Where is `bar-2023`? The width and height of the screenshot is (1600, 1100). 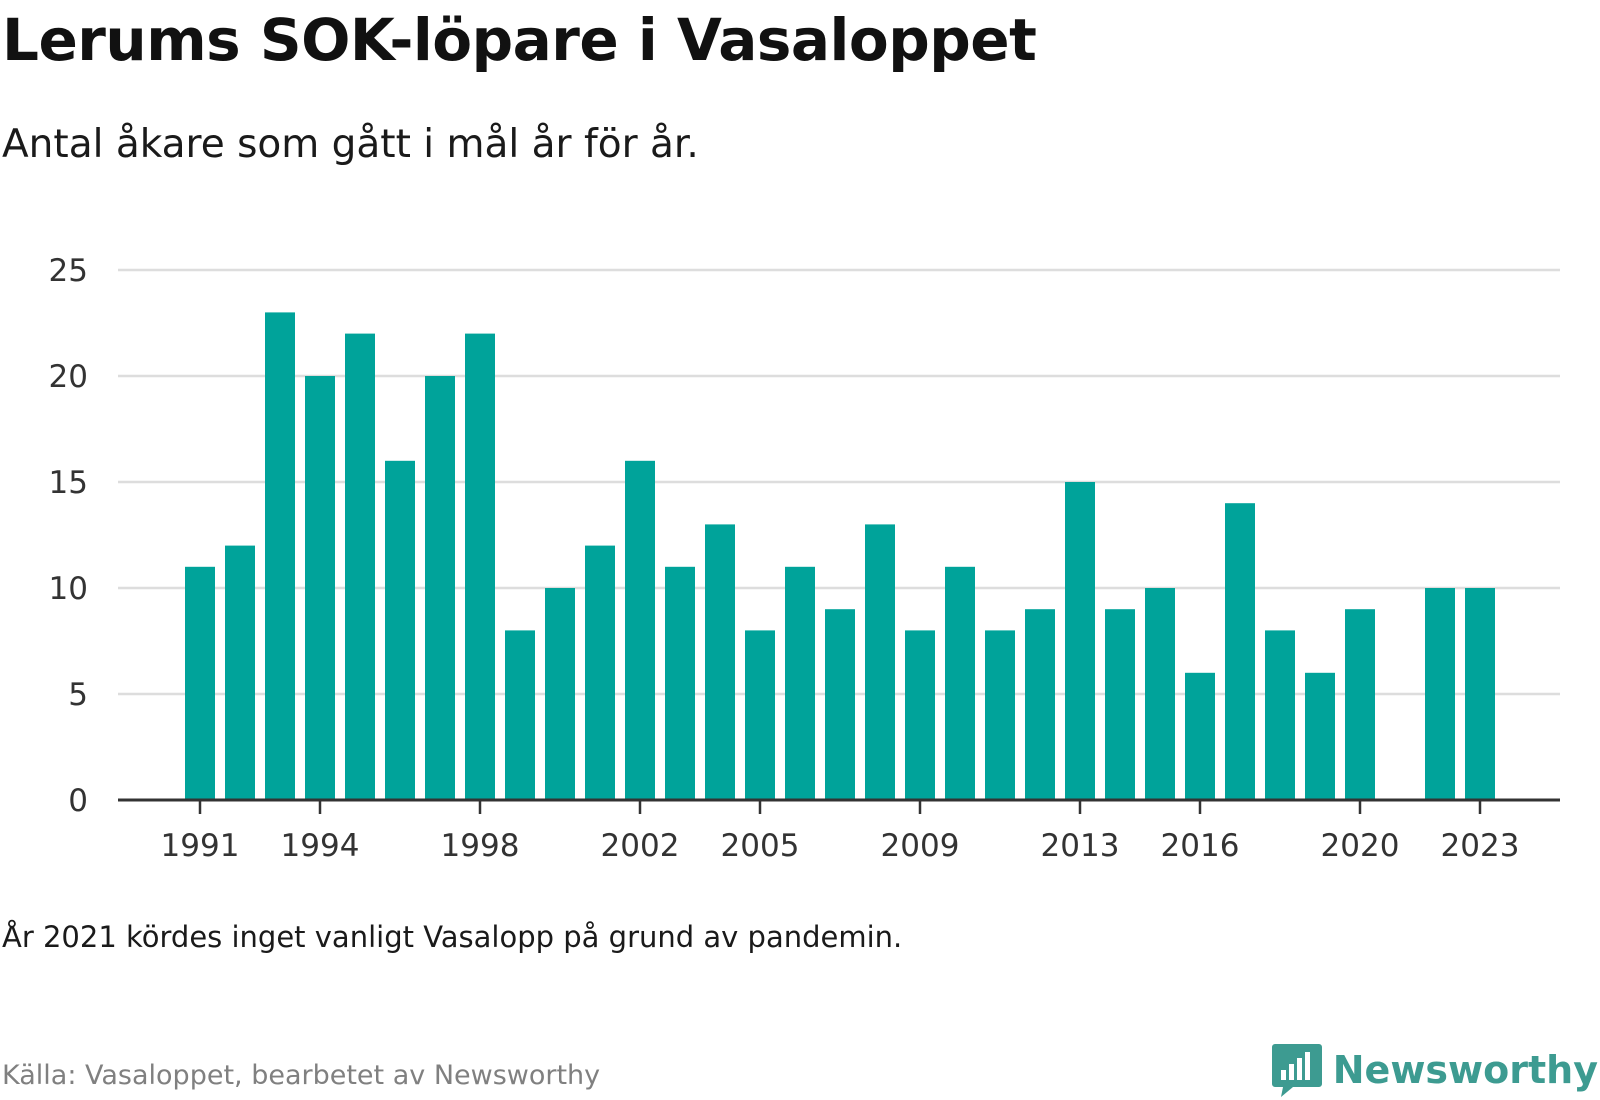 bar-2023 is located at coordinates (1480, 694).